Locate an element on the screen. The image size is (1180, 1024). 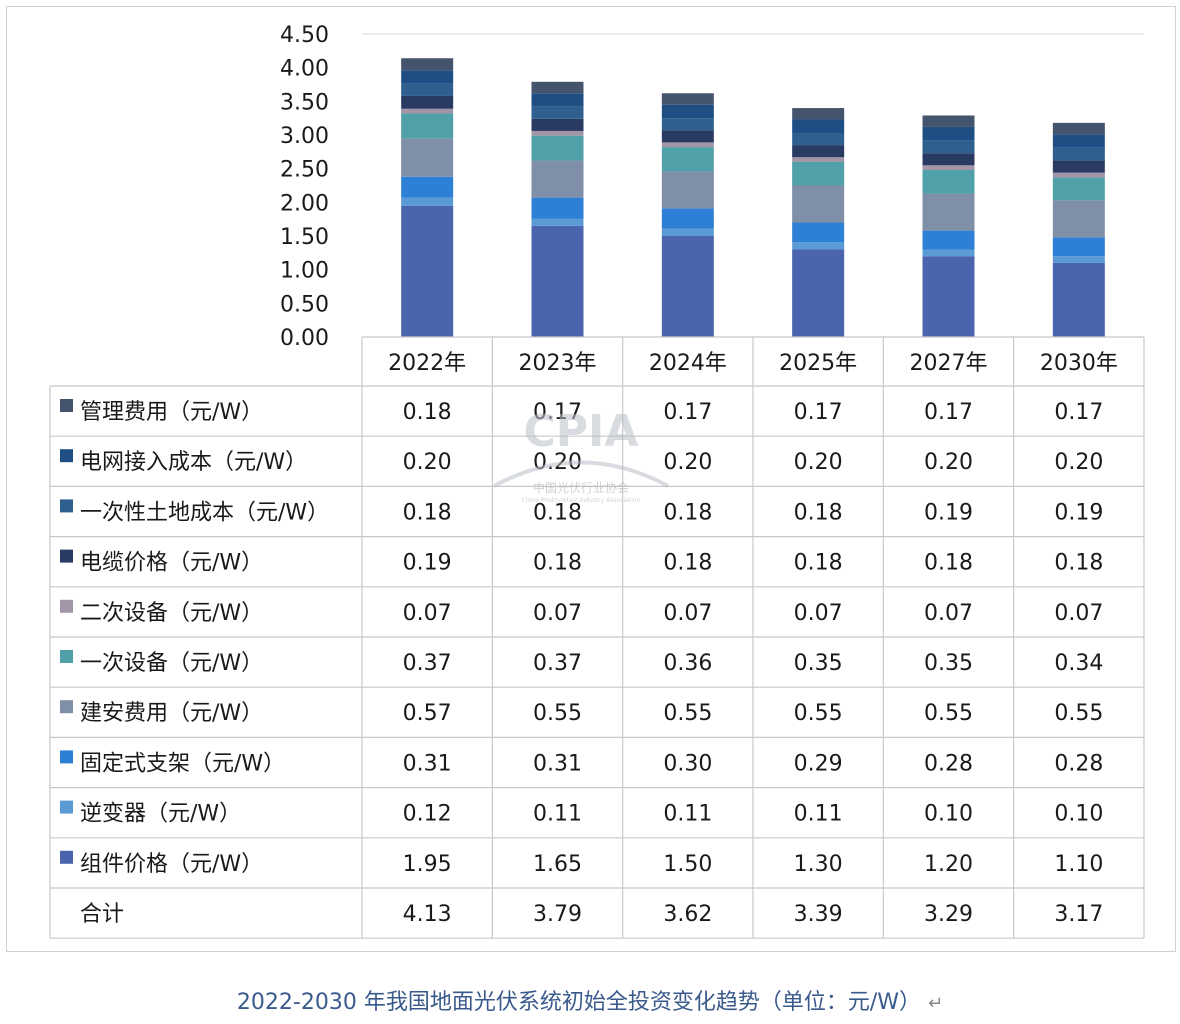
table-cell-value: 3.39 is located at coordinates (818, 914).